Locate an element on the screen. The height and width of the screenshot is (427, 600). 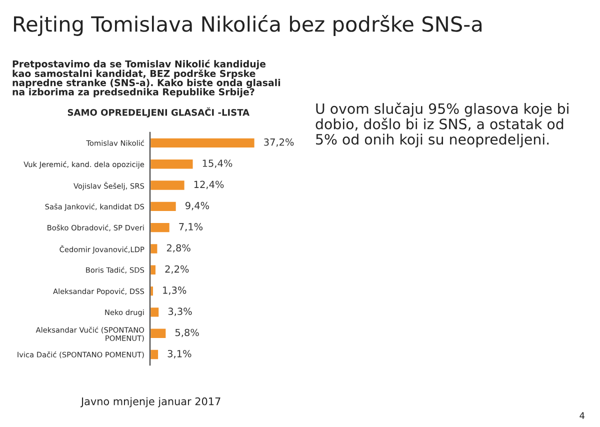
chart-title: SAMO OPREDELJENI GLASAČI -LISTA is located at coordinates (159, 112).